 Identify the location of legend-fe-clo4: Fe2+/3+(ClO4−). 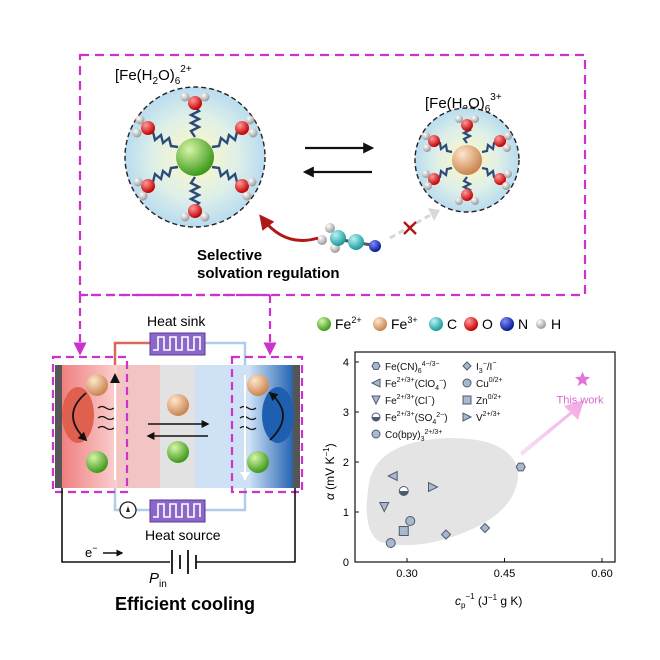
(416, 384).